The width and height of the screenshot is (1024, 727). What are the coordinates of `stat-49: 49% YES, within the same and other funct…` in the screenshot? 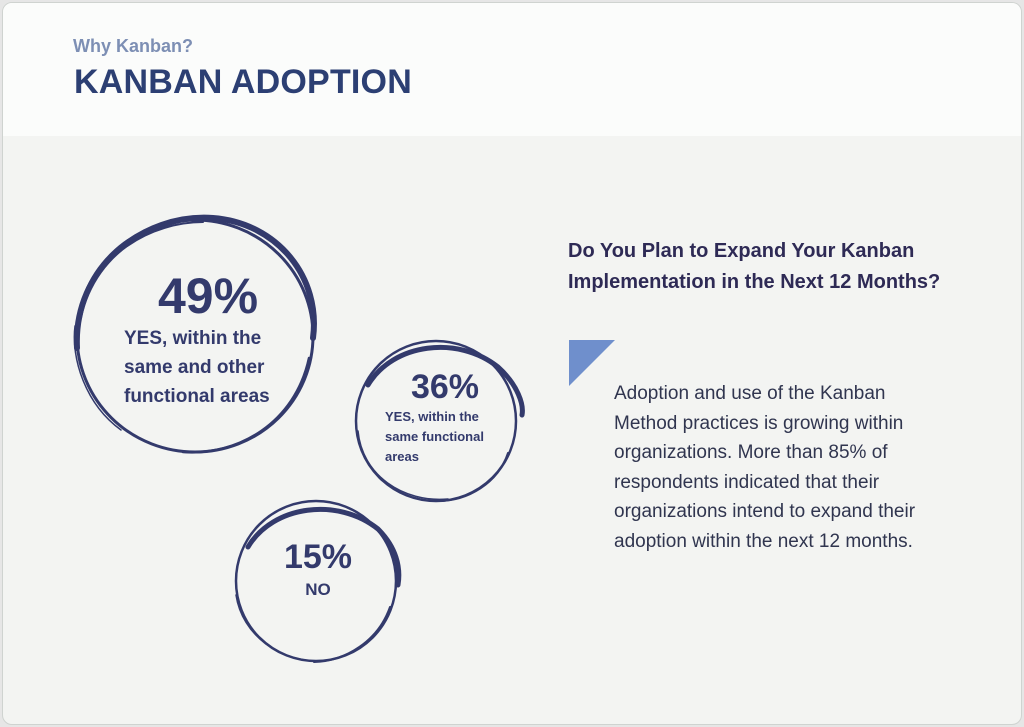 It's located at (208, 339).